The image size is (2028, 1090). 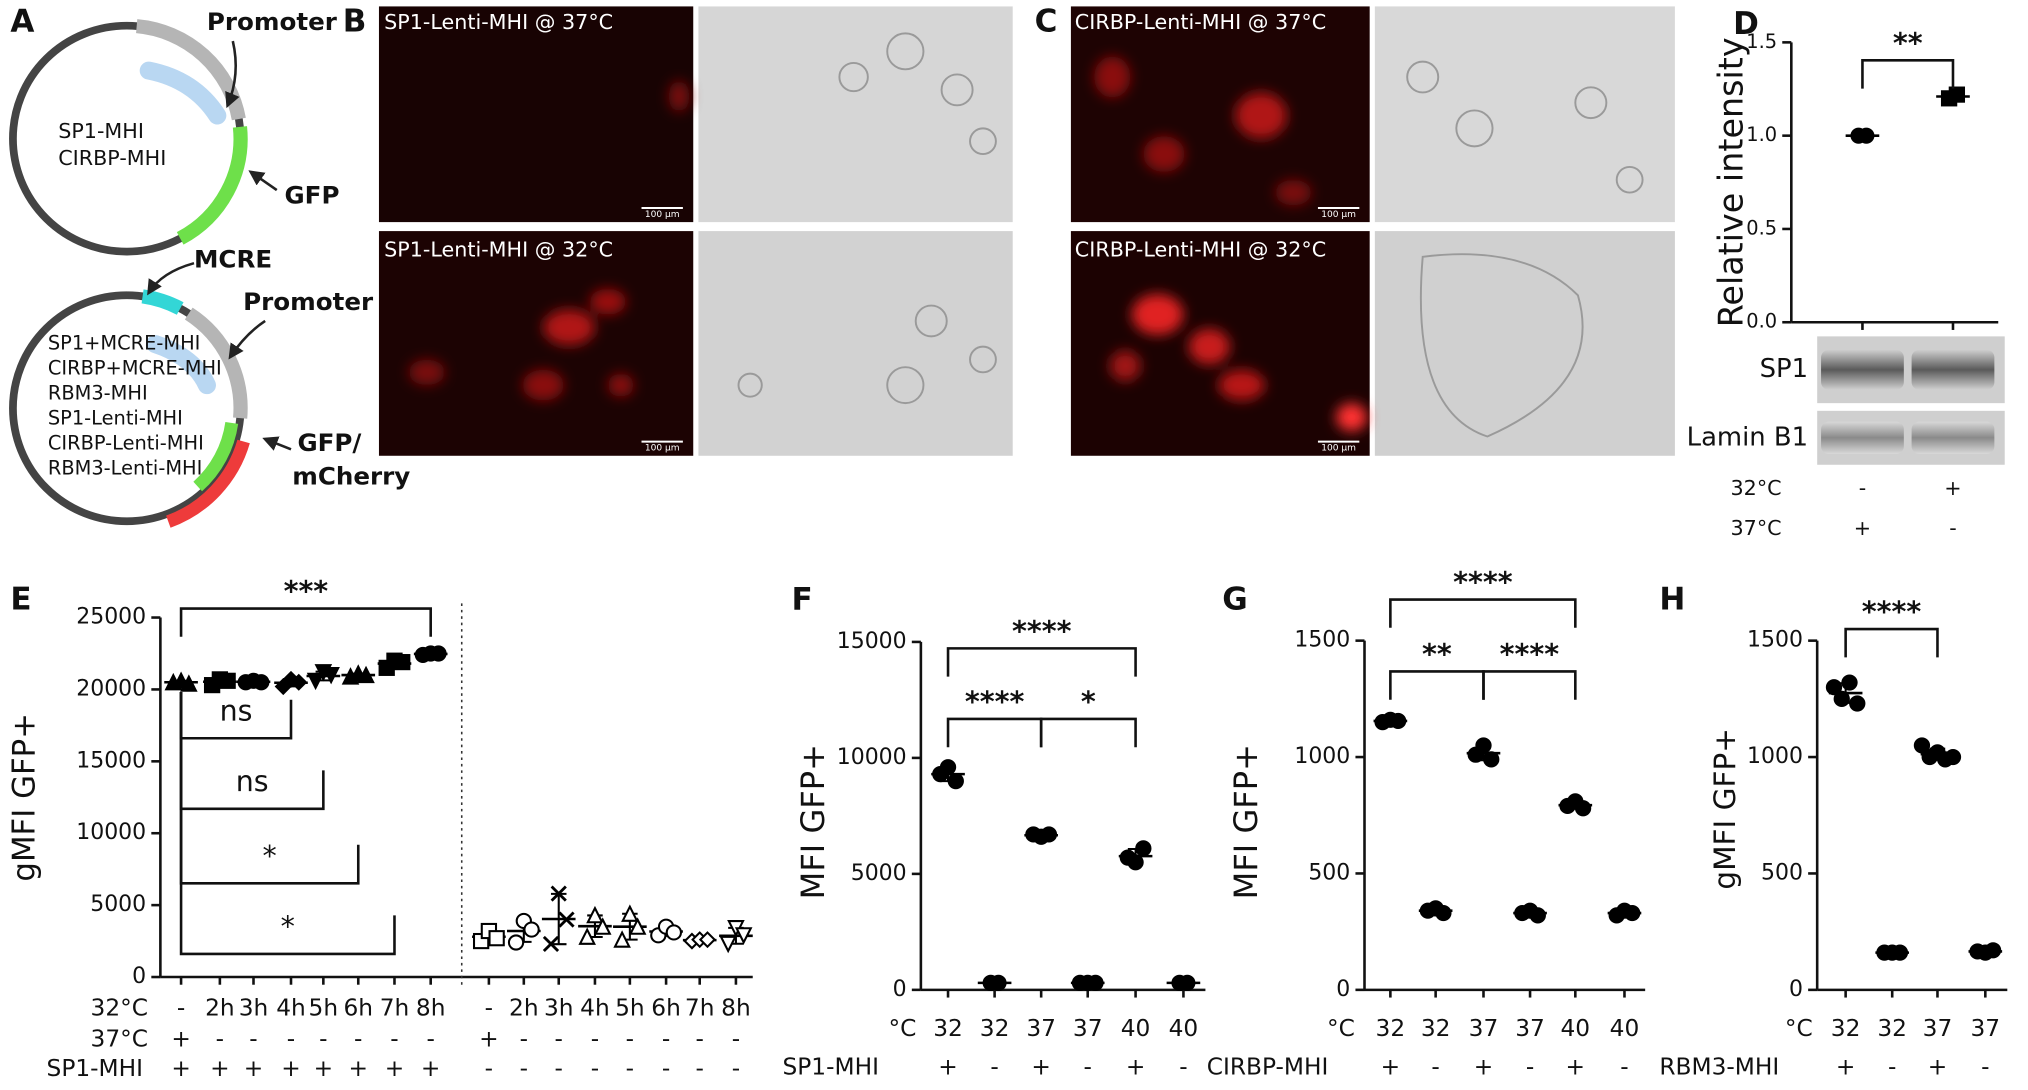 I want to click on construct-name: RBM3-Lenti-MHI, so click(x=125, y=468).